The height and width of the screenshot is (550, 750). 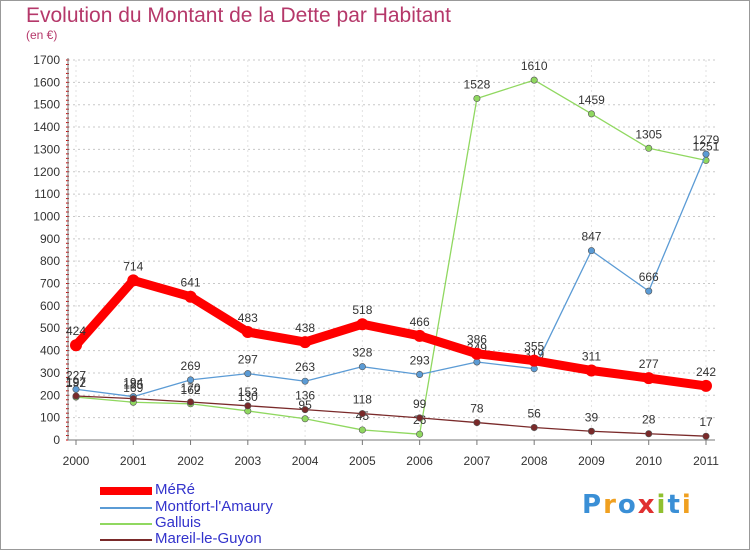 I want to click on data-label: 95, so click(x=305, y=405).